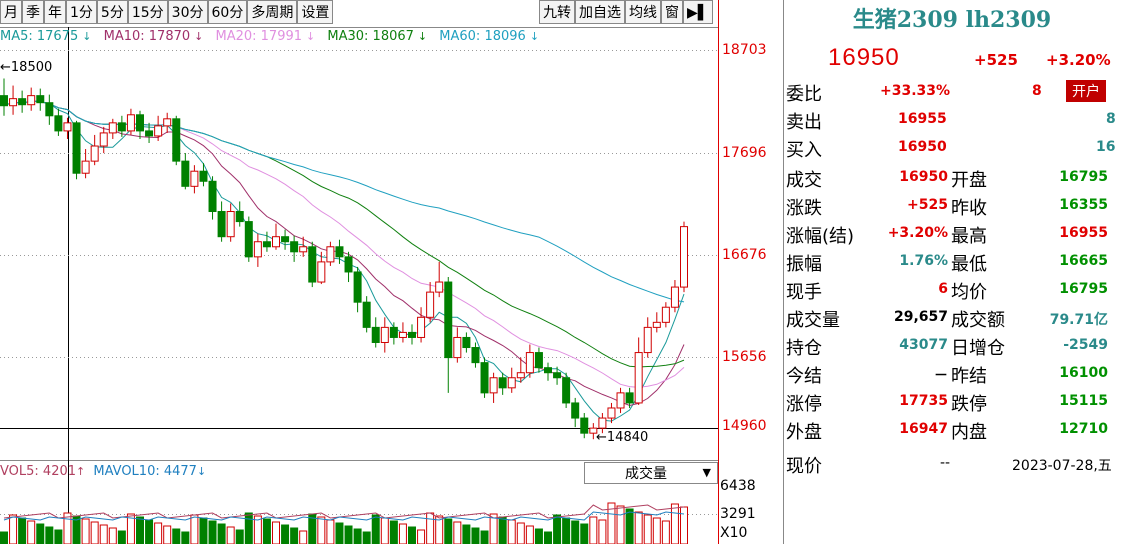  What do you see at coordinates (557, 12) in the screenshot?
I see `tool-button: 九转` at bounding box center [557, 12].